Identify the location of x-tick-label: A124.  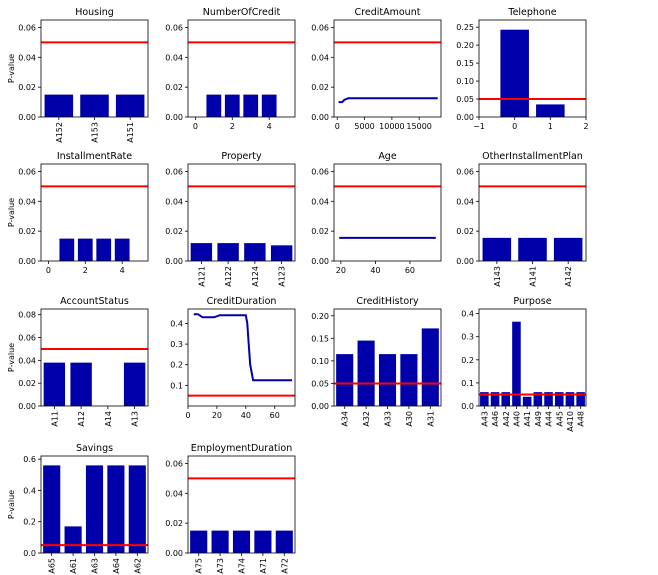
(255, 276).